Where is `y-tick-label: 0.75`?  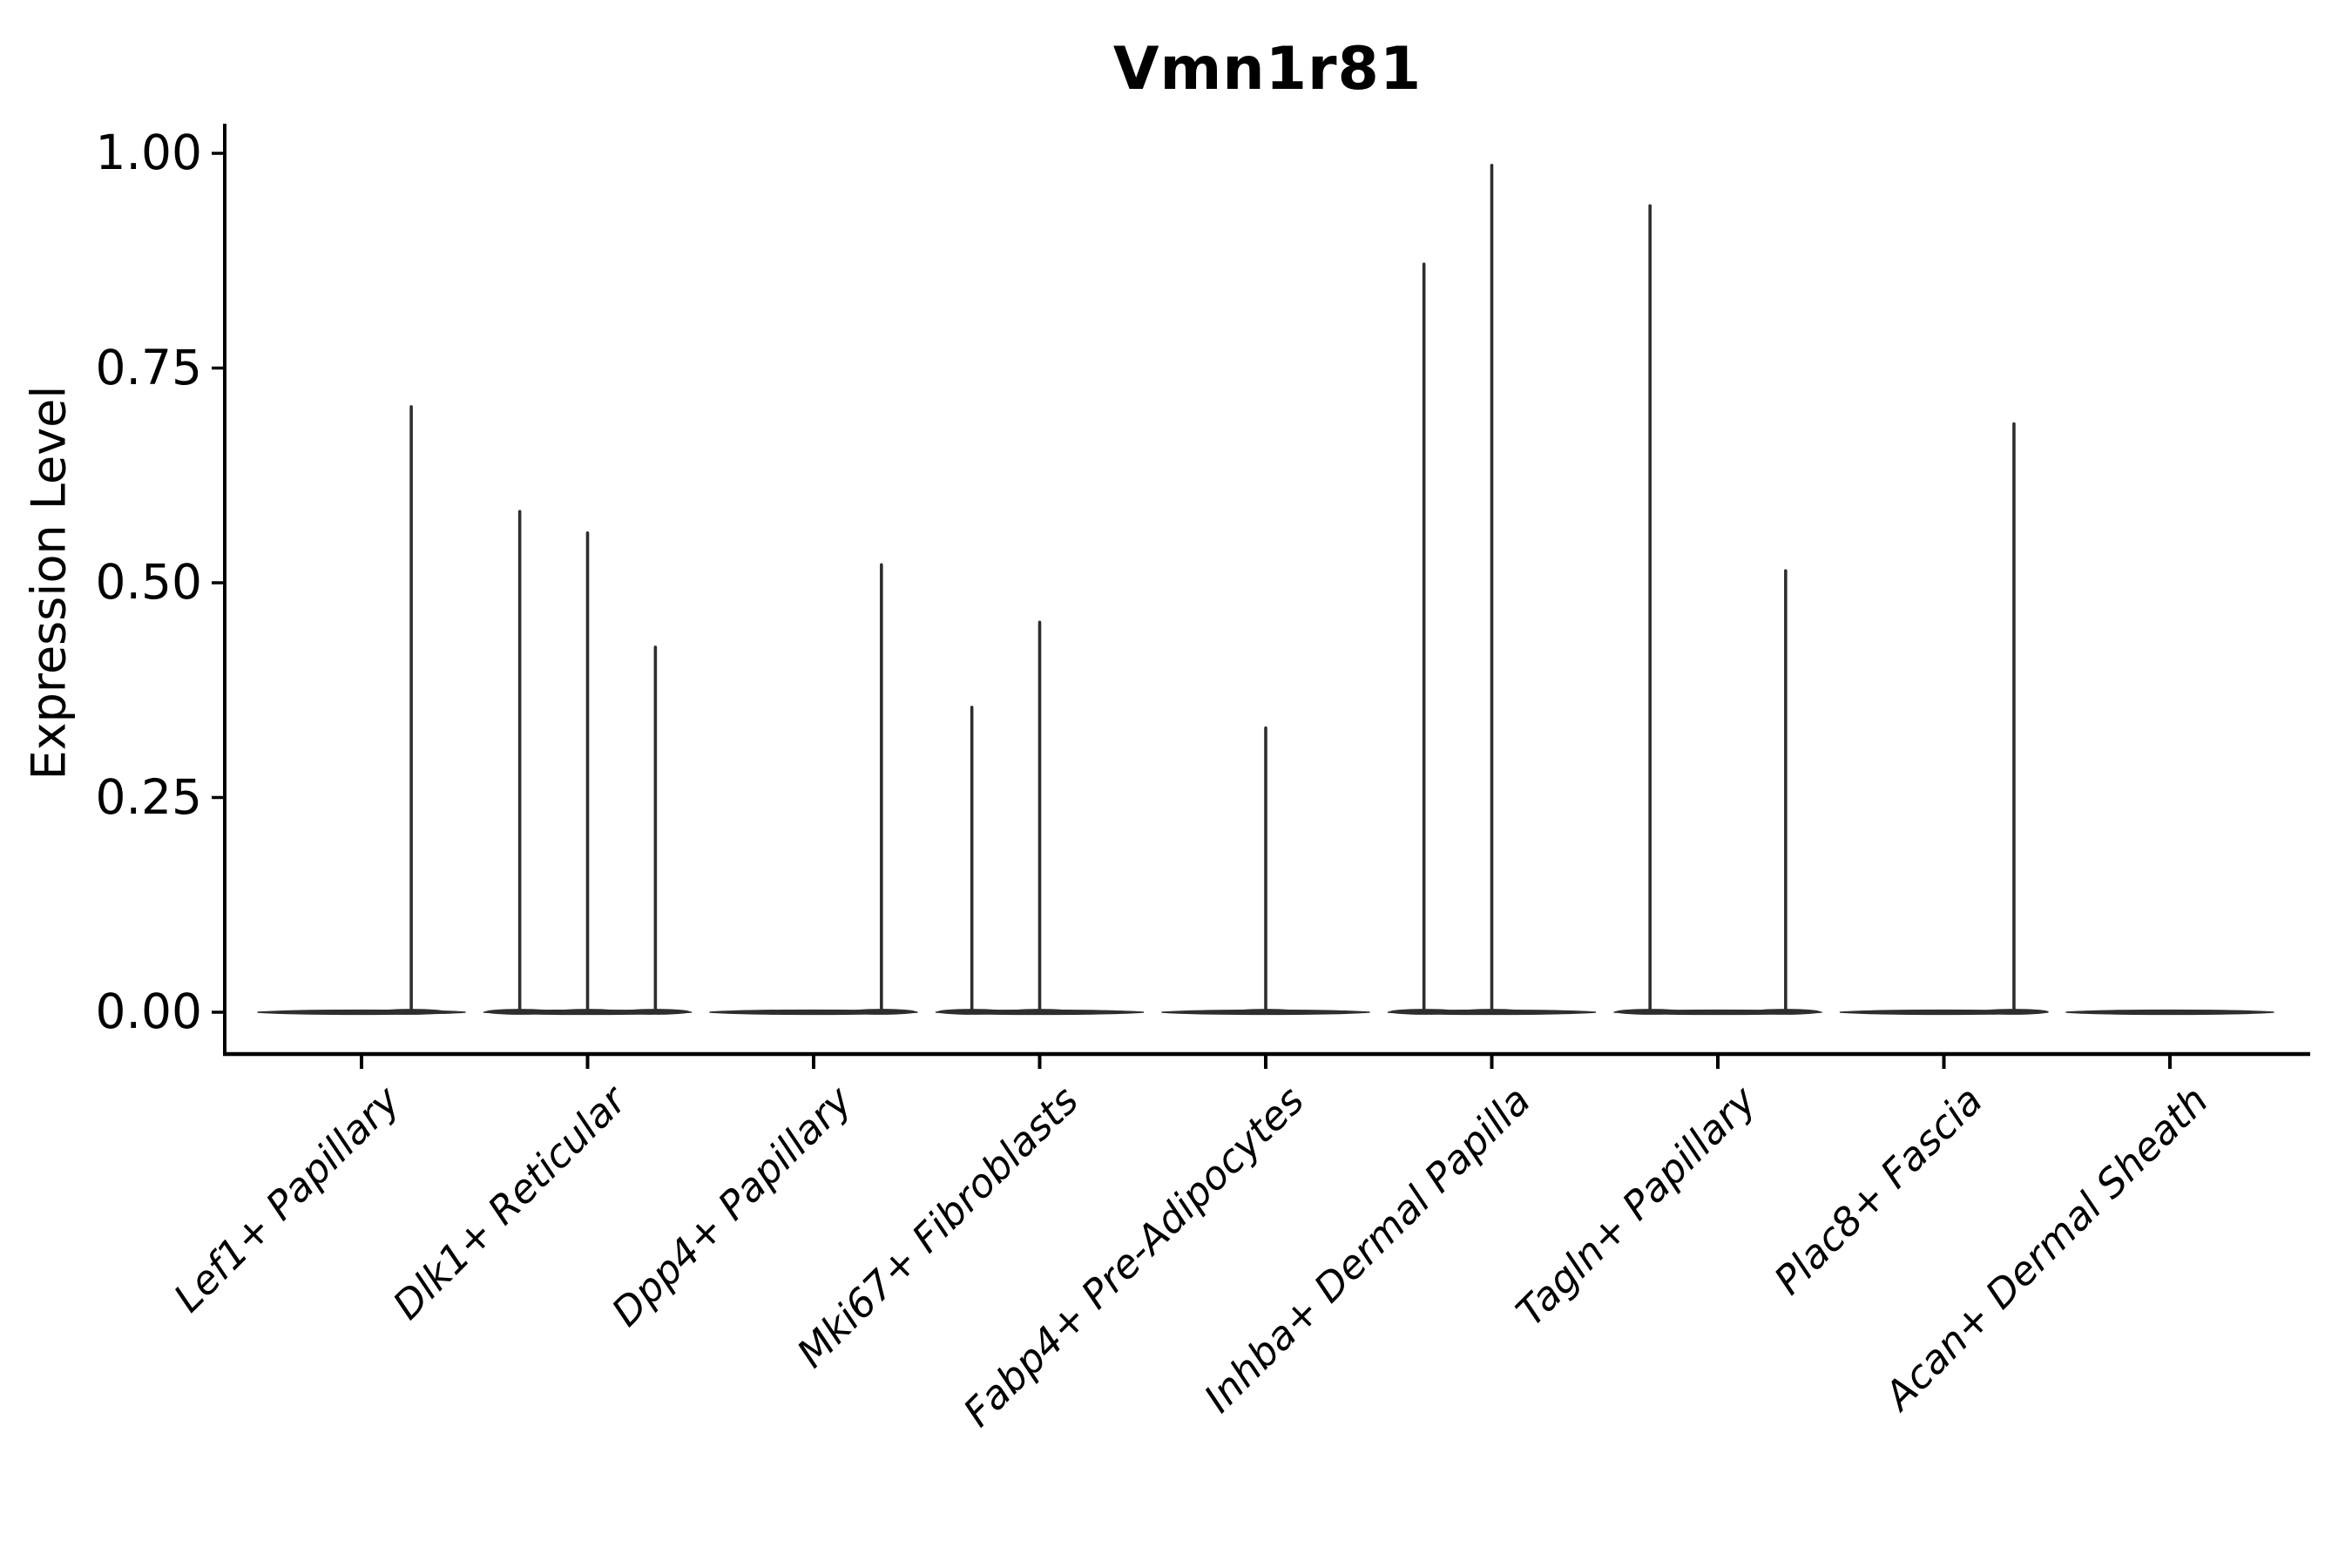 y-tick-label: 0.75 is located at coordinates (148, 367).